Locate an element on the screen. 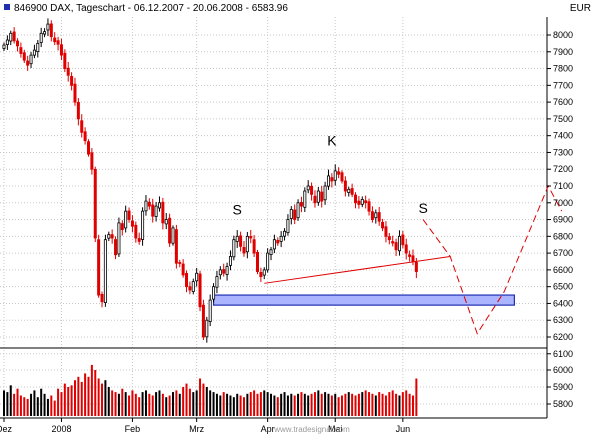 The width and height of the screenshot is (595, 447). neckline-line is located at coordinates (357, 269).